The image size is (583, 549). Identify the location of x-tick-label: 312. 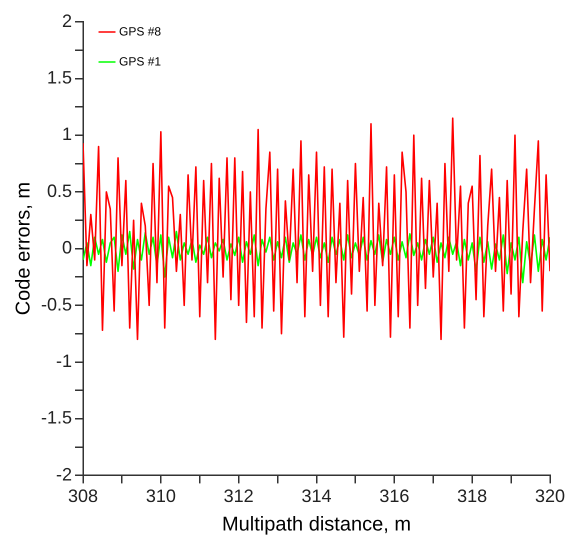
(239, 496).